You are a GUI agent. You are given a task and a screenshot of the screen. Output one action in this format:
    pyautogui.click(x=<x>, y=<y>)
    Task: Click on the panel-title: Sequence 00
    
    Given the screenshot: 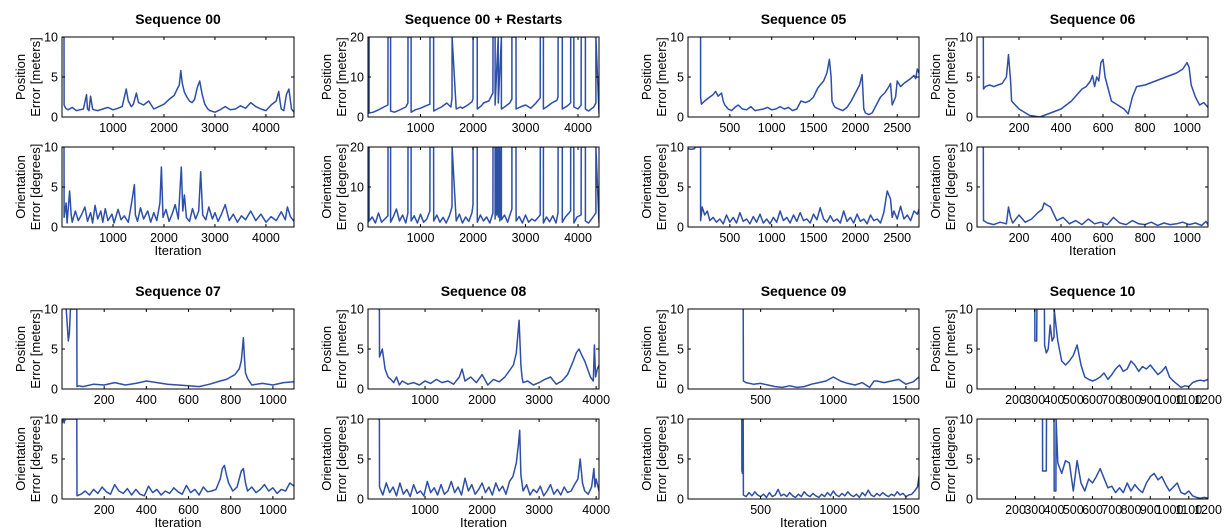 What is the action you would take?
    pyautogui.click(x=178, y=19)
    